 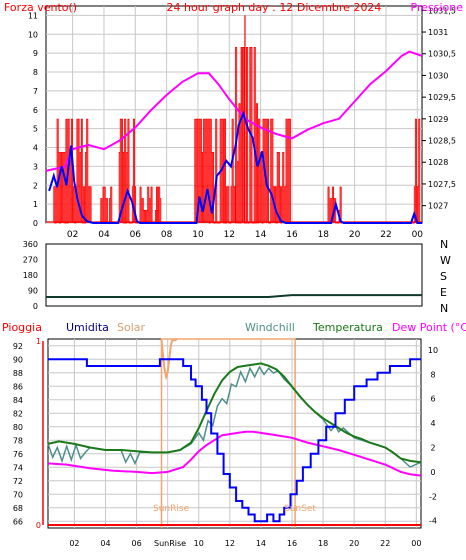 I want to click on humidity-tick-label: 82, so click(x=18, y=413).